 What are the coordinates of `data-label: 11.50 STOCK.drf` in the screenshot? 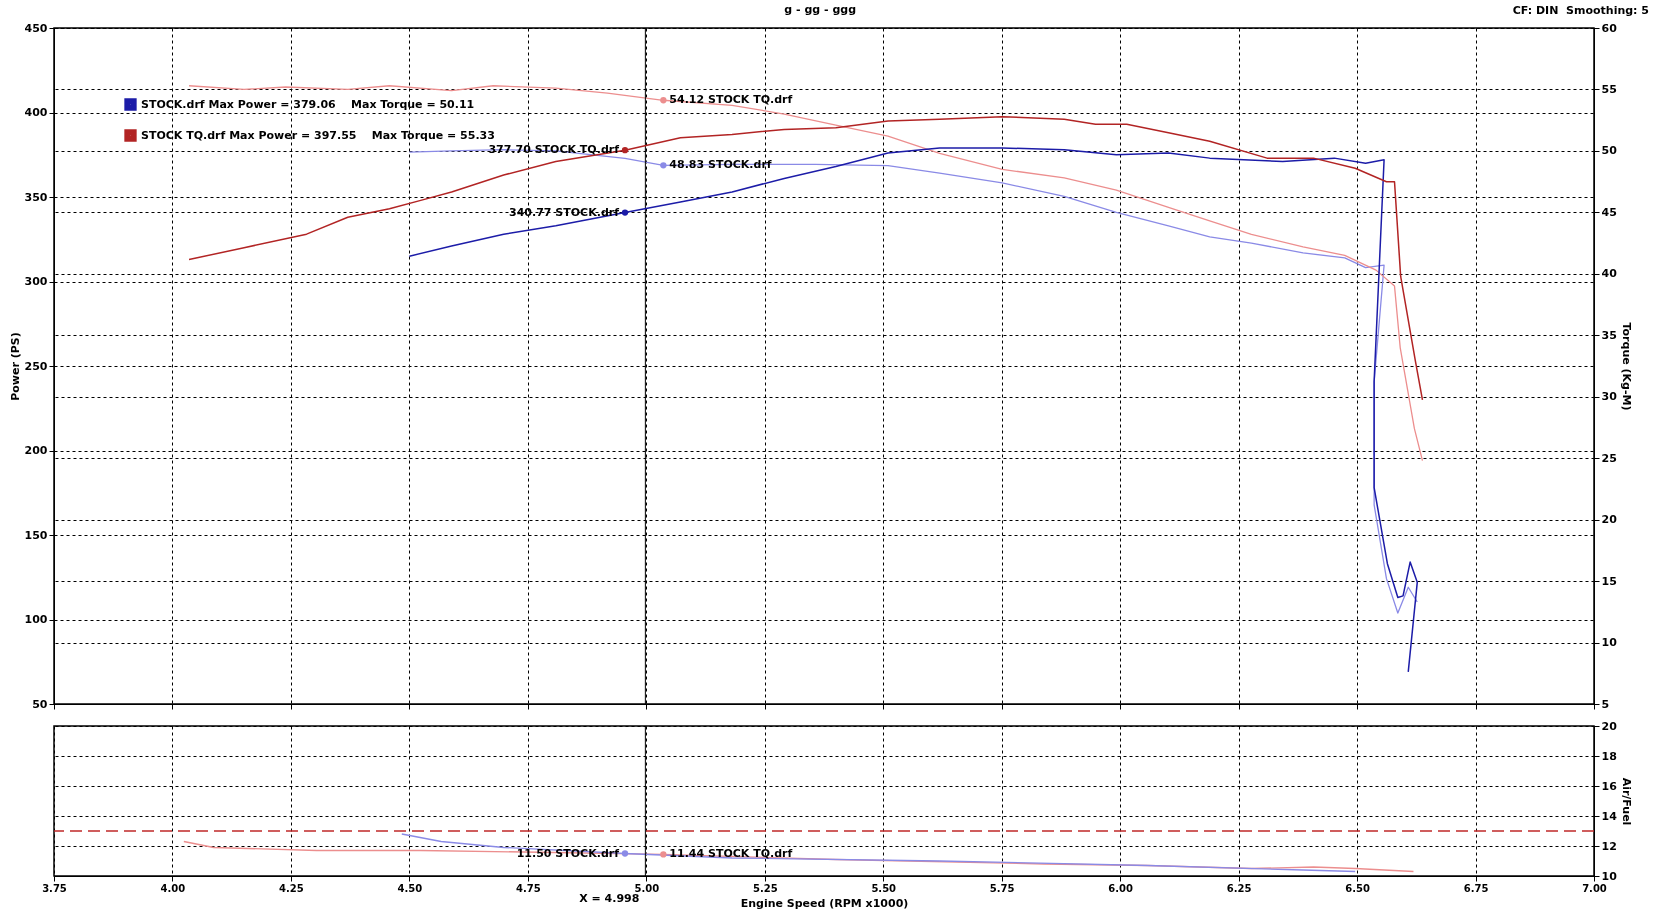 It's located at (568, 853).